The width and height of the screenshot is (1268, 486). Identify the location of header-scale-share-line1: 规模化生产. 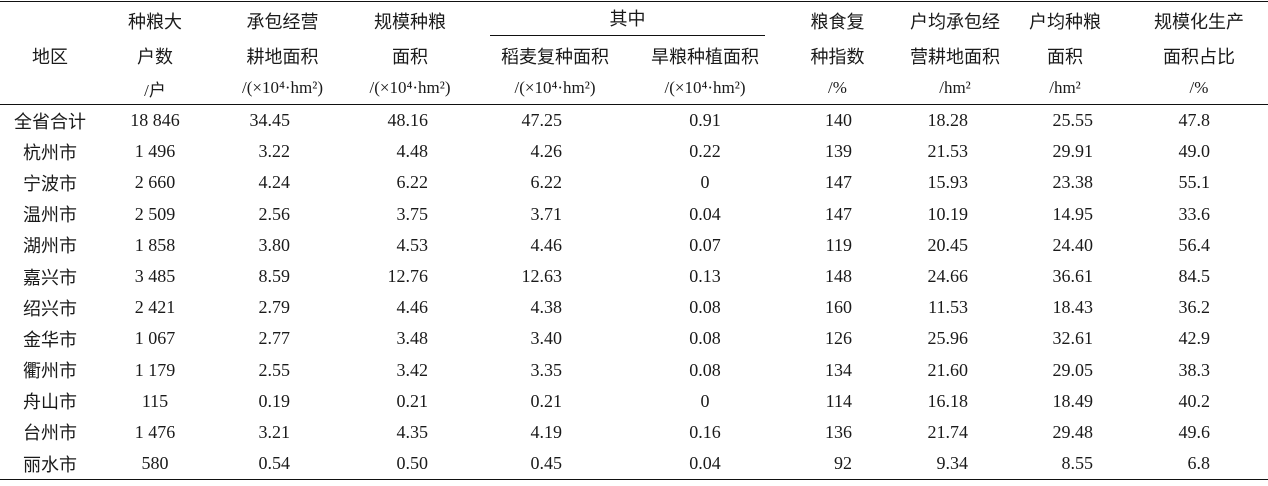
(1199, 22).